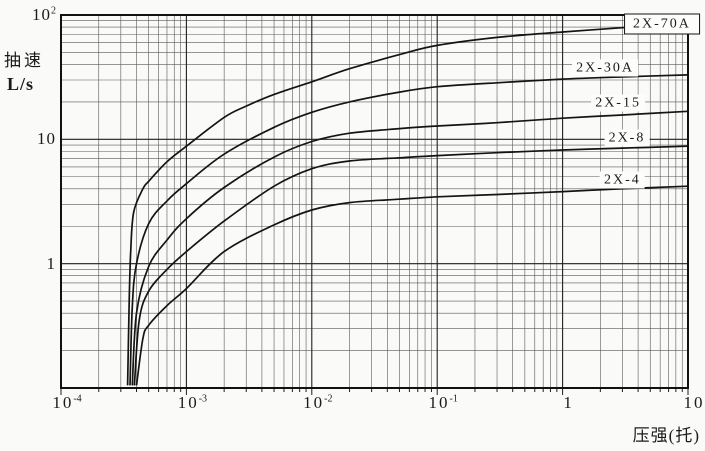  I want to click on axis-tick, so click(374, 391).